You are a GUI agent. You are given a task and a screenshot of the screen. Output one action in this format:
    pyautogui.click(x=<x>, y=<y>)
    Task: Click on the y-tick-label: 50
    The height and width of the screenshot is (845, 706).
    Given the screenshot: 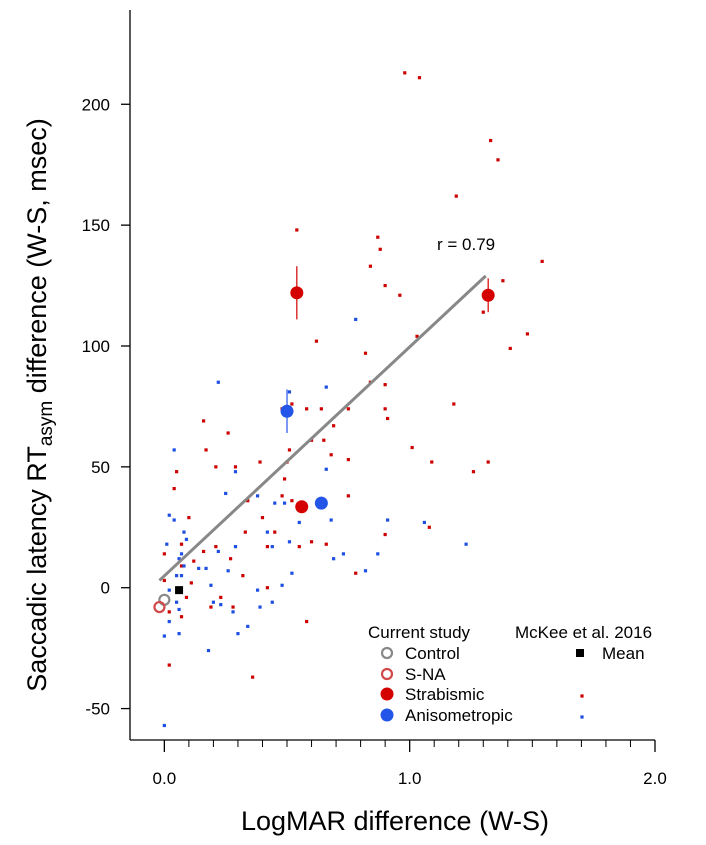 What is the action you would take?
    pyautogui.click(x=100, y=467)
    